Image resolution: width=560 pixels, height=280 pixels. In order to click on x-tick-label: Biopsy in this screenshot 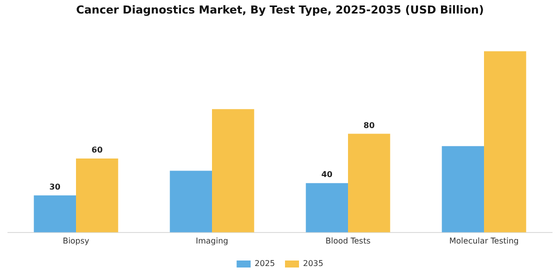, I will do `click(76, 241)`.